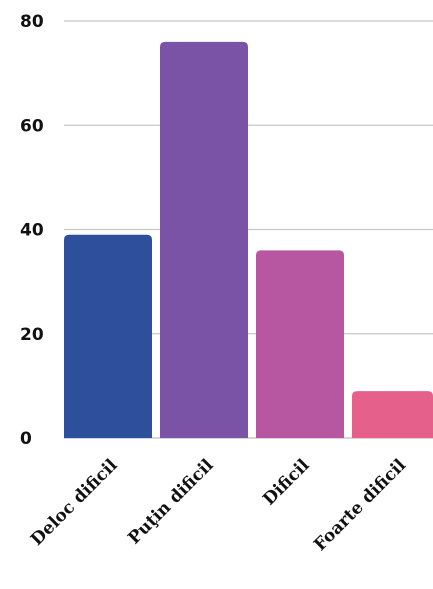 The height and width of the screenshot is (589, 433). Describe the element at coordinates (300, 344) in the screenshot. I see `bar-dificil` at that location.